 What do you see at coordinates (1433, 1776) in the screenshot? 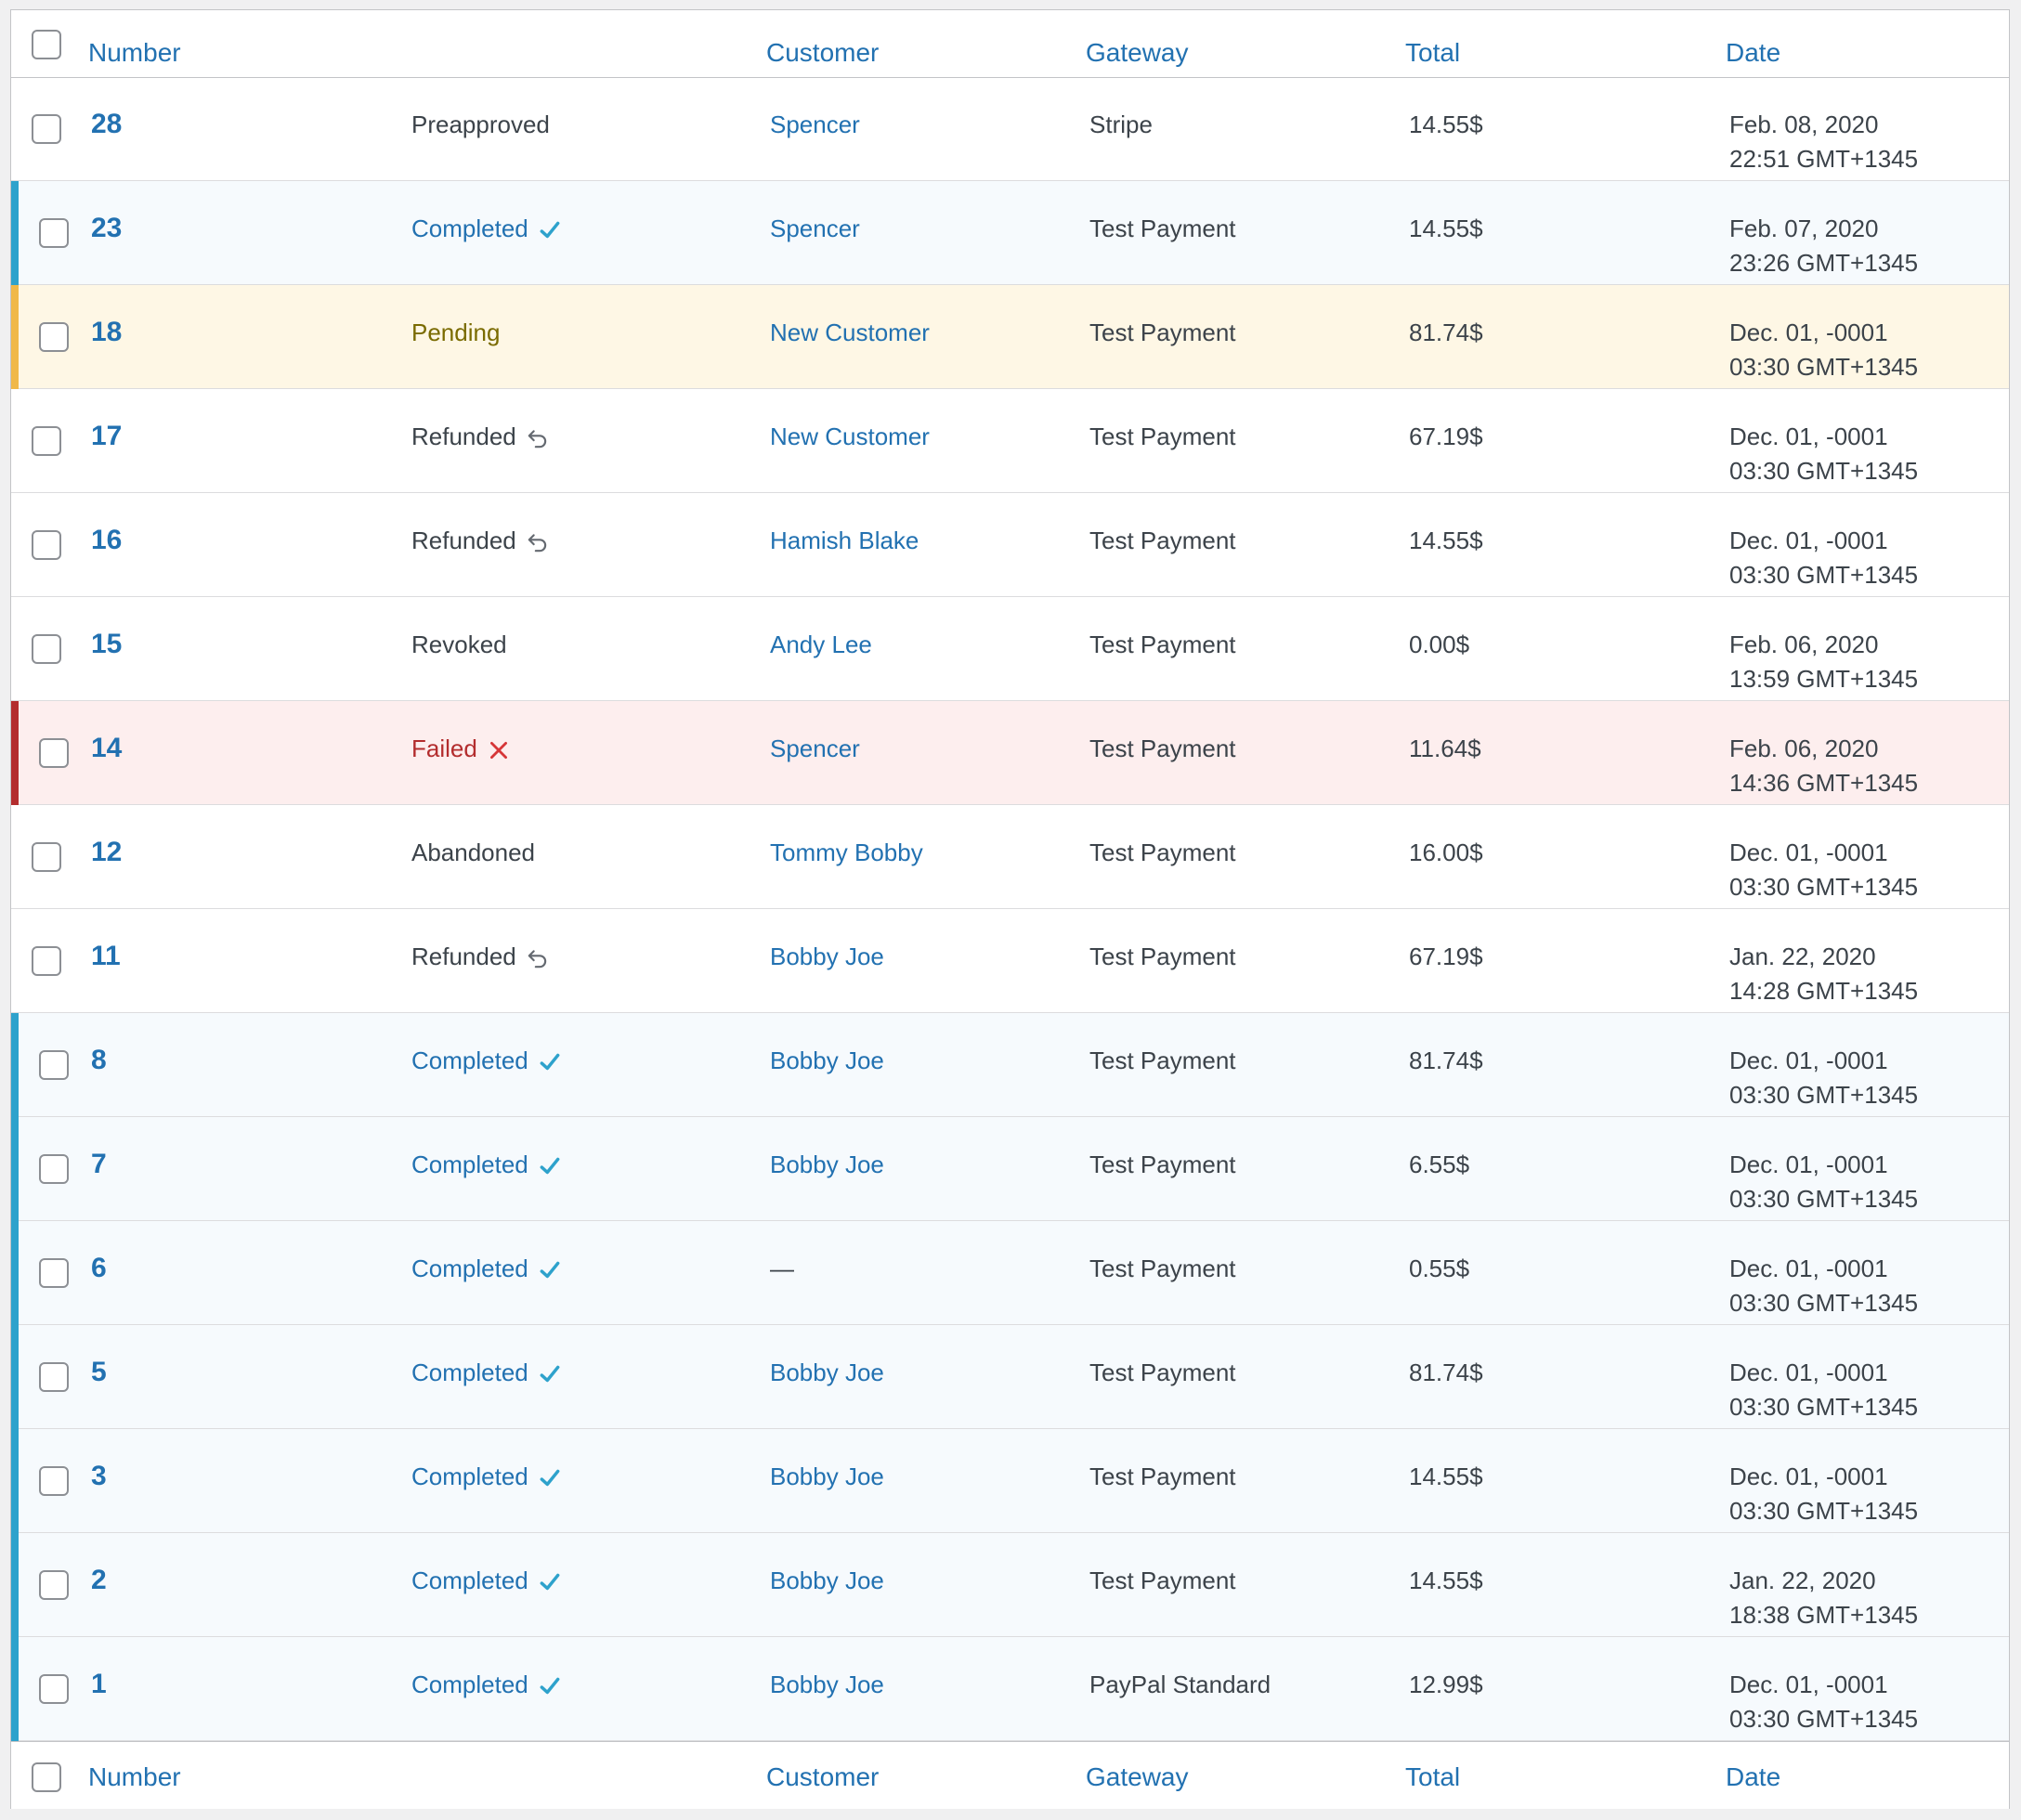
I see `column-footer-total: Total` at bounding box center [1433, 1776].